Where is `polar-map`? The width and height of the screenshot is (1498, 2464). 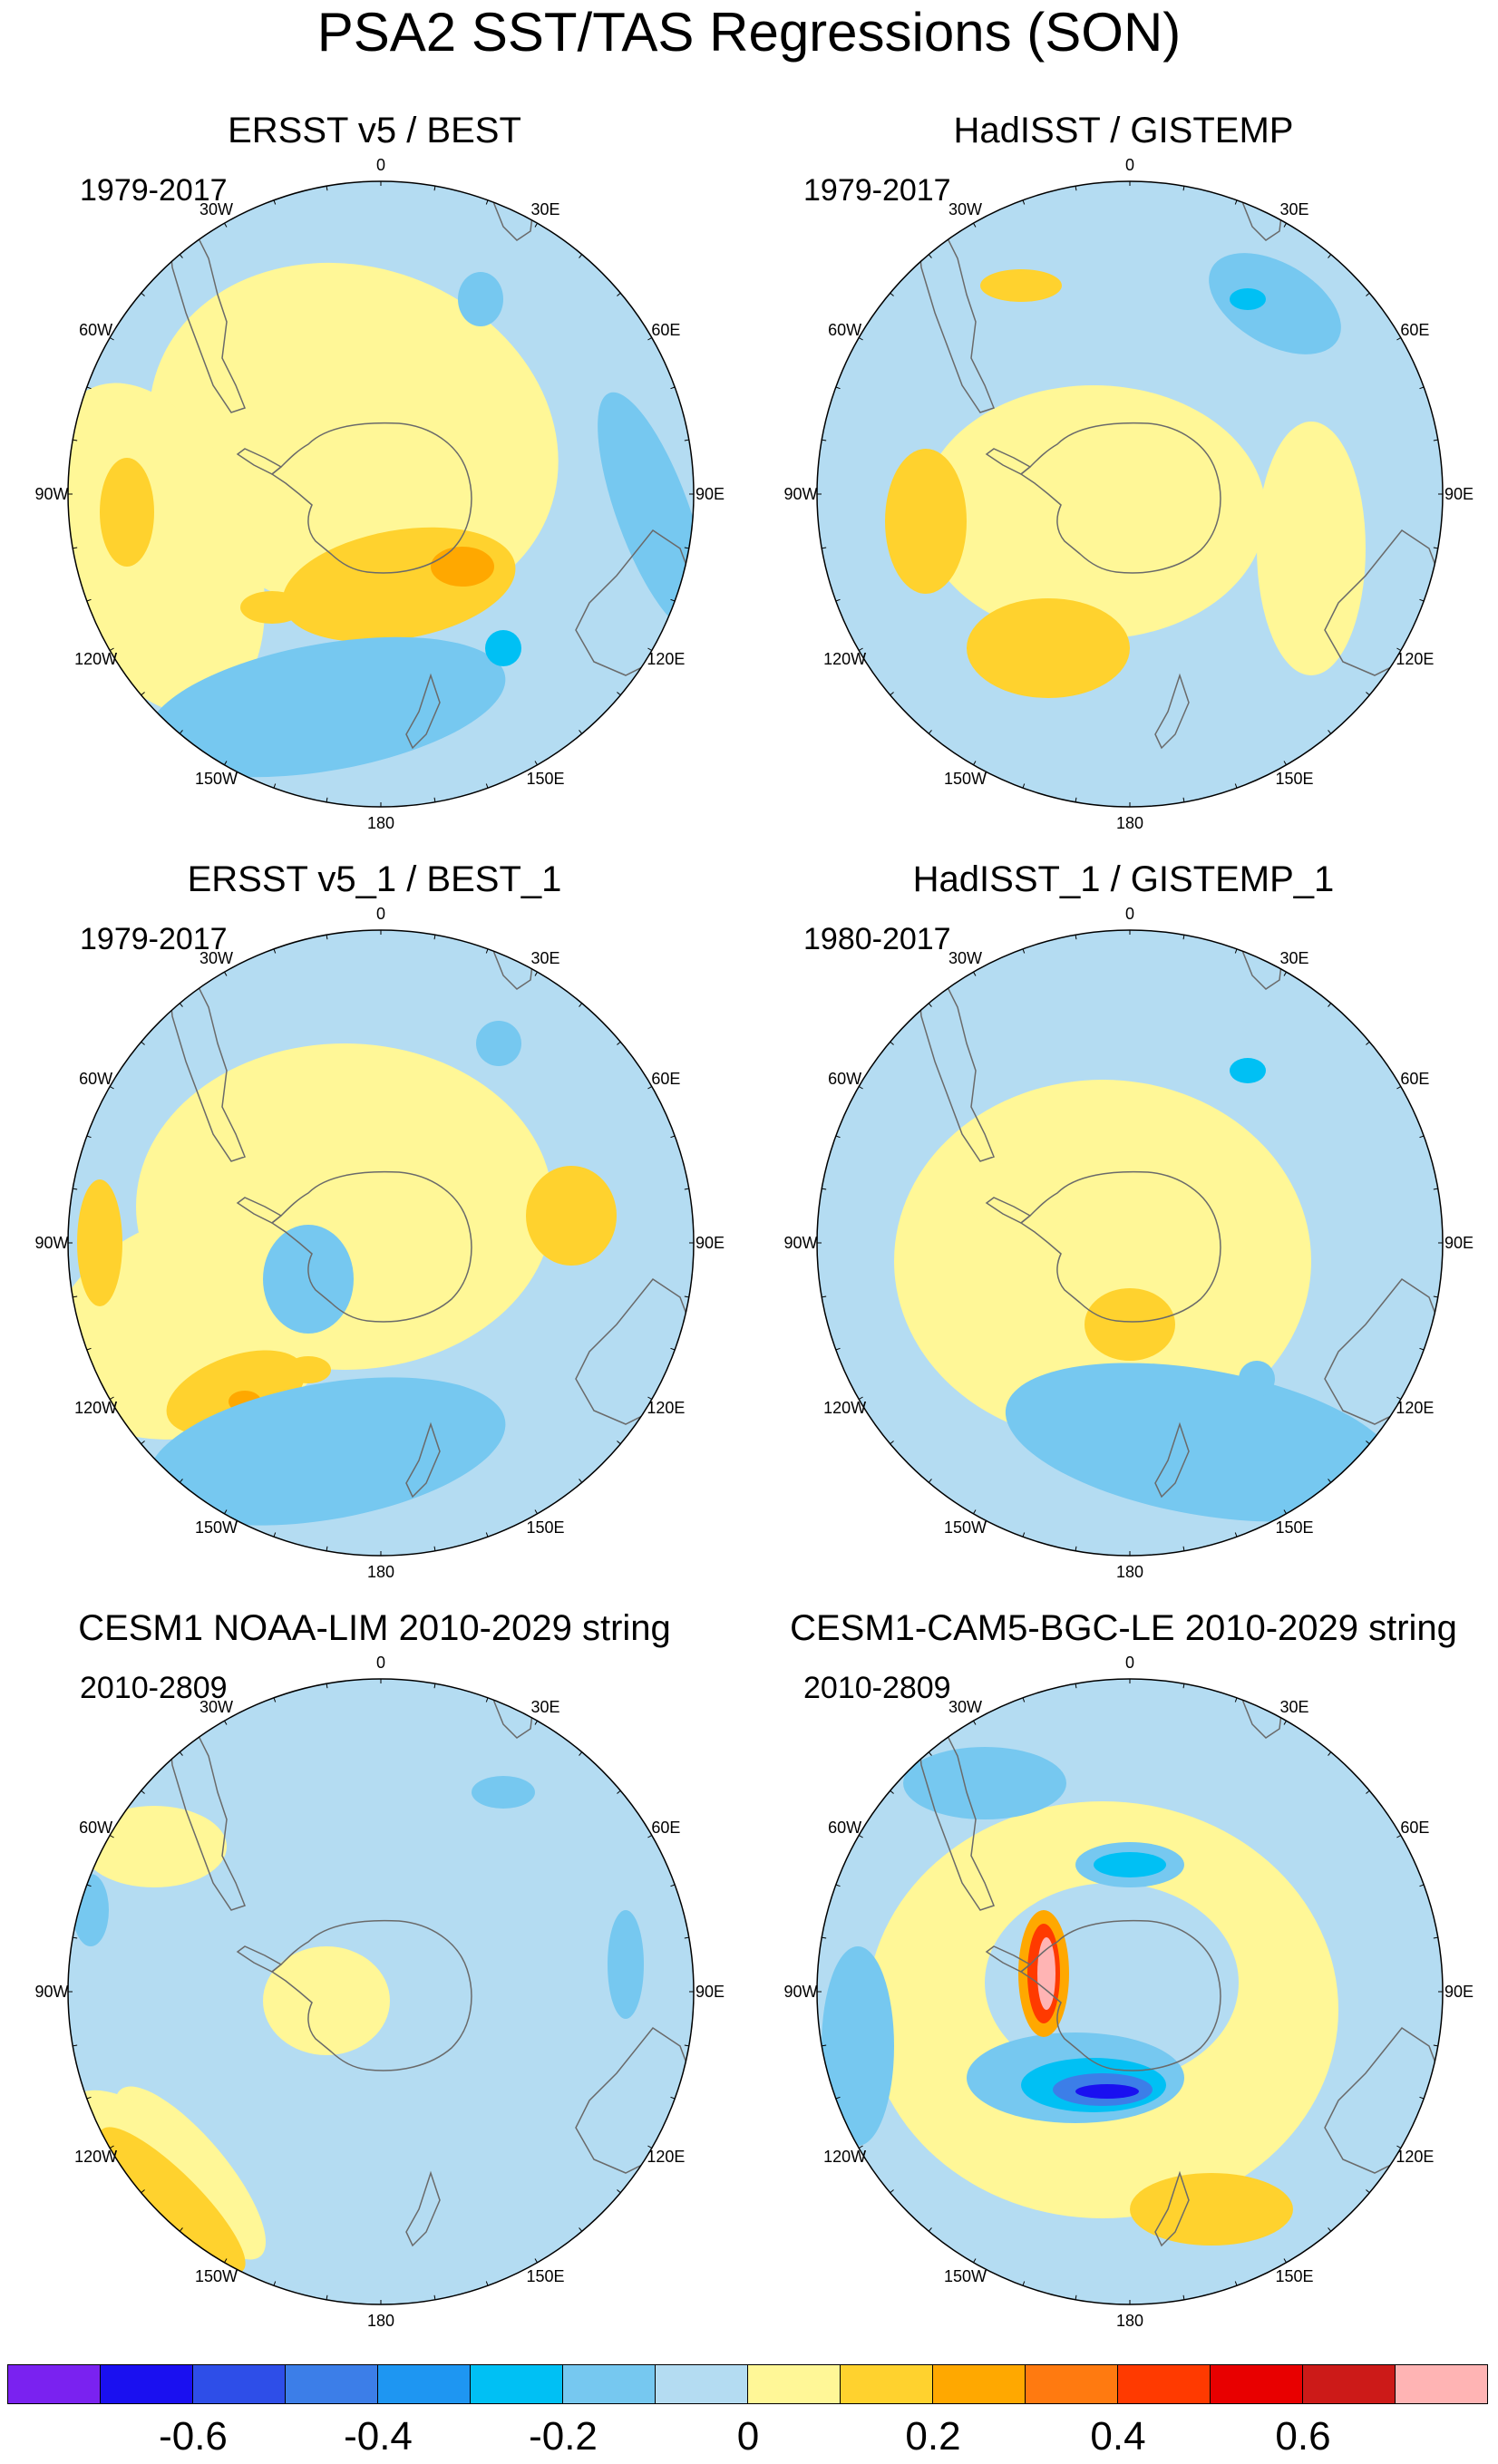 polar-map is located at coordinates (381, 1991).